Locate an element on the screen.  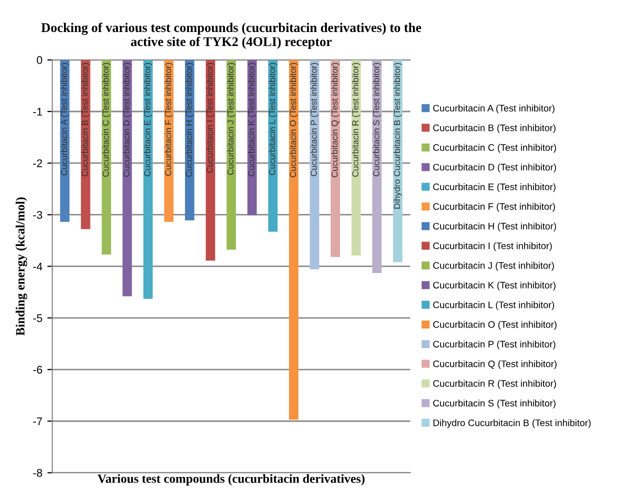
text: Dihydro Cucurbitacin B (Test inhibitor) is located at coordinates (398, 136).